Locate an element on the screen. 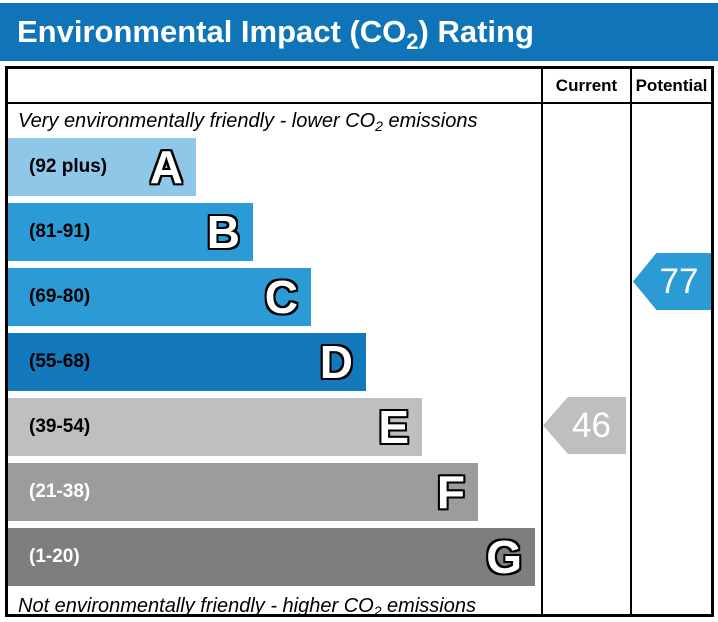  band-c-letter: C is located at coordinates (281, 297).